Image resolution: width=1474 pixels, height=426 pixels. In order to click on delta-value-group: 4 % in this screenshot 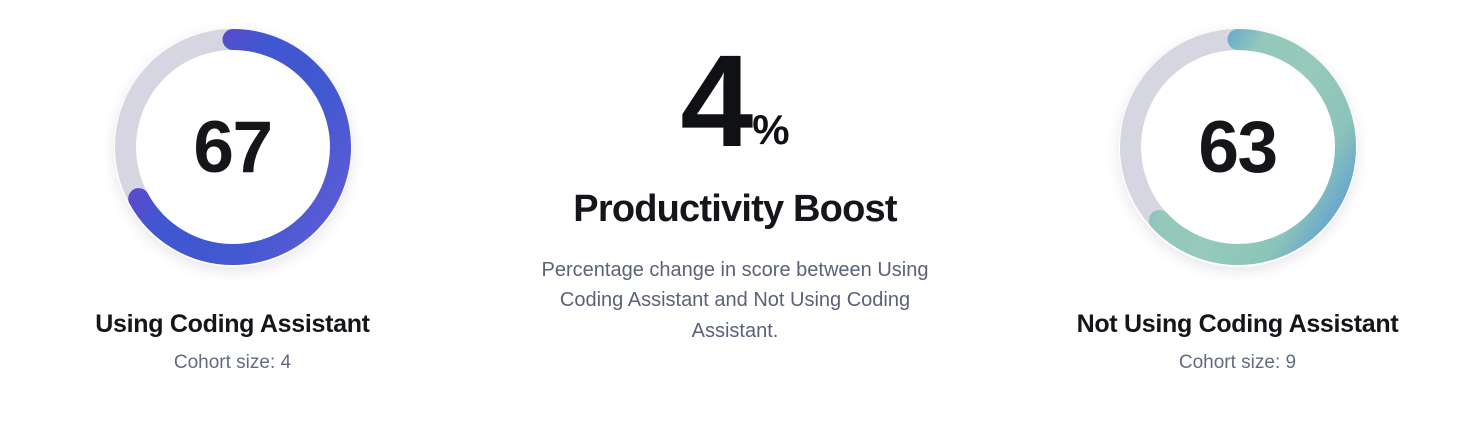, I will do `click(735, 100)`.